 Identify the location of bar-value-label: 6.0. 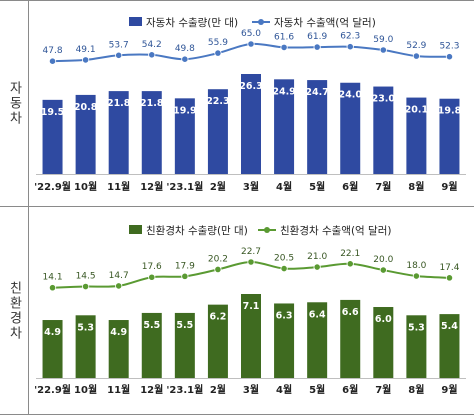
(383, 319).